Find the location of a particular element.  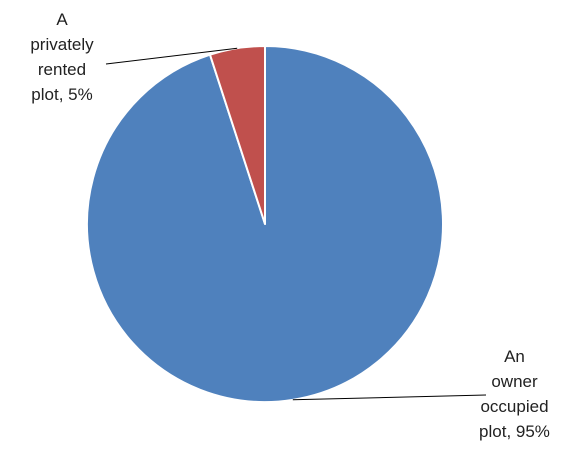

leader-line-rented is located at coordinates (171, 56).